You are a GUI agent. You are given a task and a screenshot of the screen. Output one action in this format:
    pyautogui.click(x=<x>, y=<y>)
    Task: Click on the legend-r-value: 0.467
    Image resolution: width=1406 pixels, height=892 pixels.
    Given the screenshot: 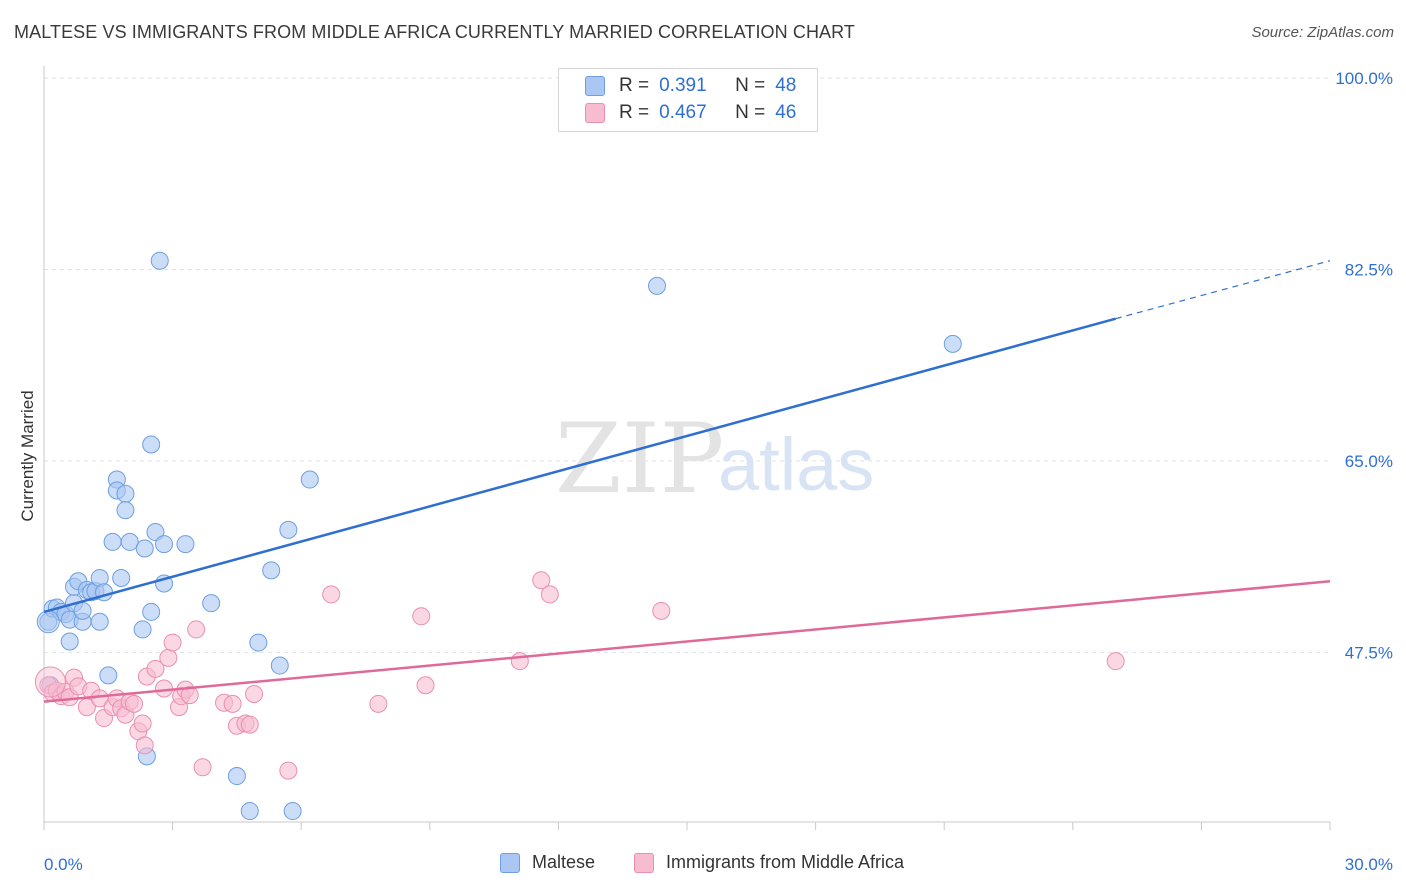 What is the action you would take?
    pyautogui.click(x=683, y=112)
    